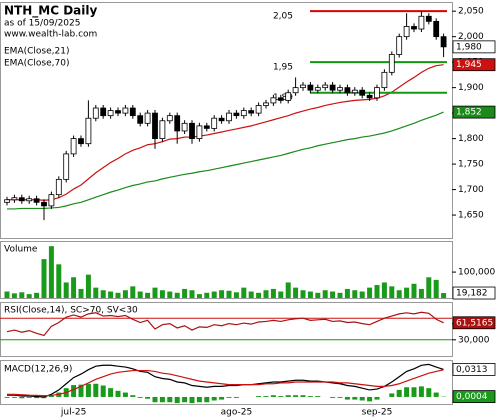  Describe the element at coordinates (36, 52) in the screenshot. I see `panel-label: EMA(Close,21)` at that location.